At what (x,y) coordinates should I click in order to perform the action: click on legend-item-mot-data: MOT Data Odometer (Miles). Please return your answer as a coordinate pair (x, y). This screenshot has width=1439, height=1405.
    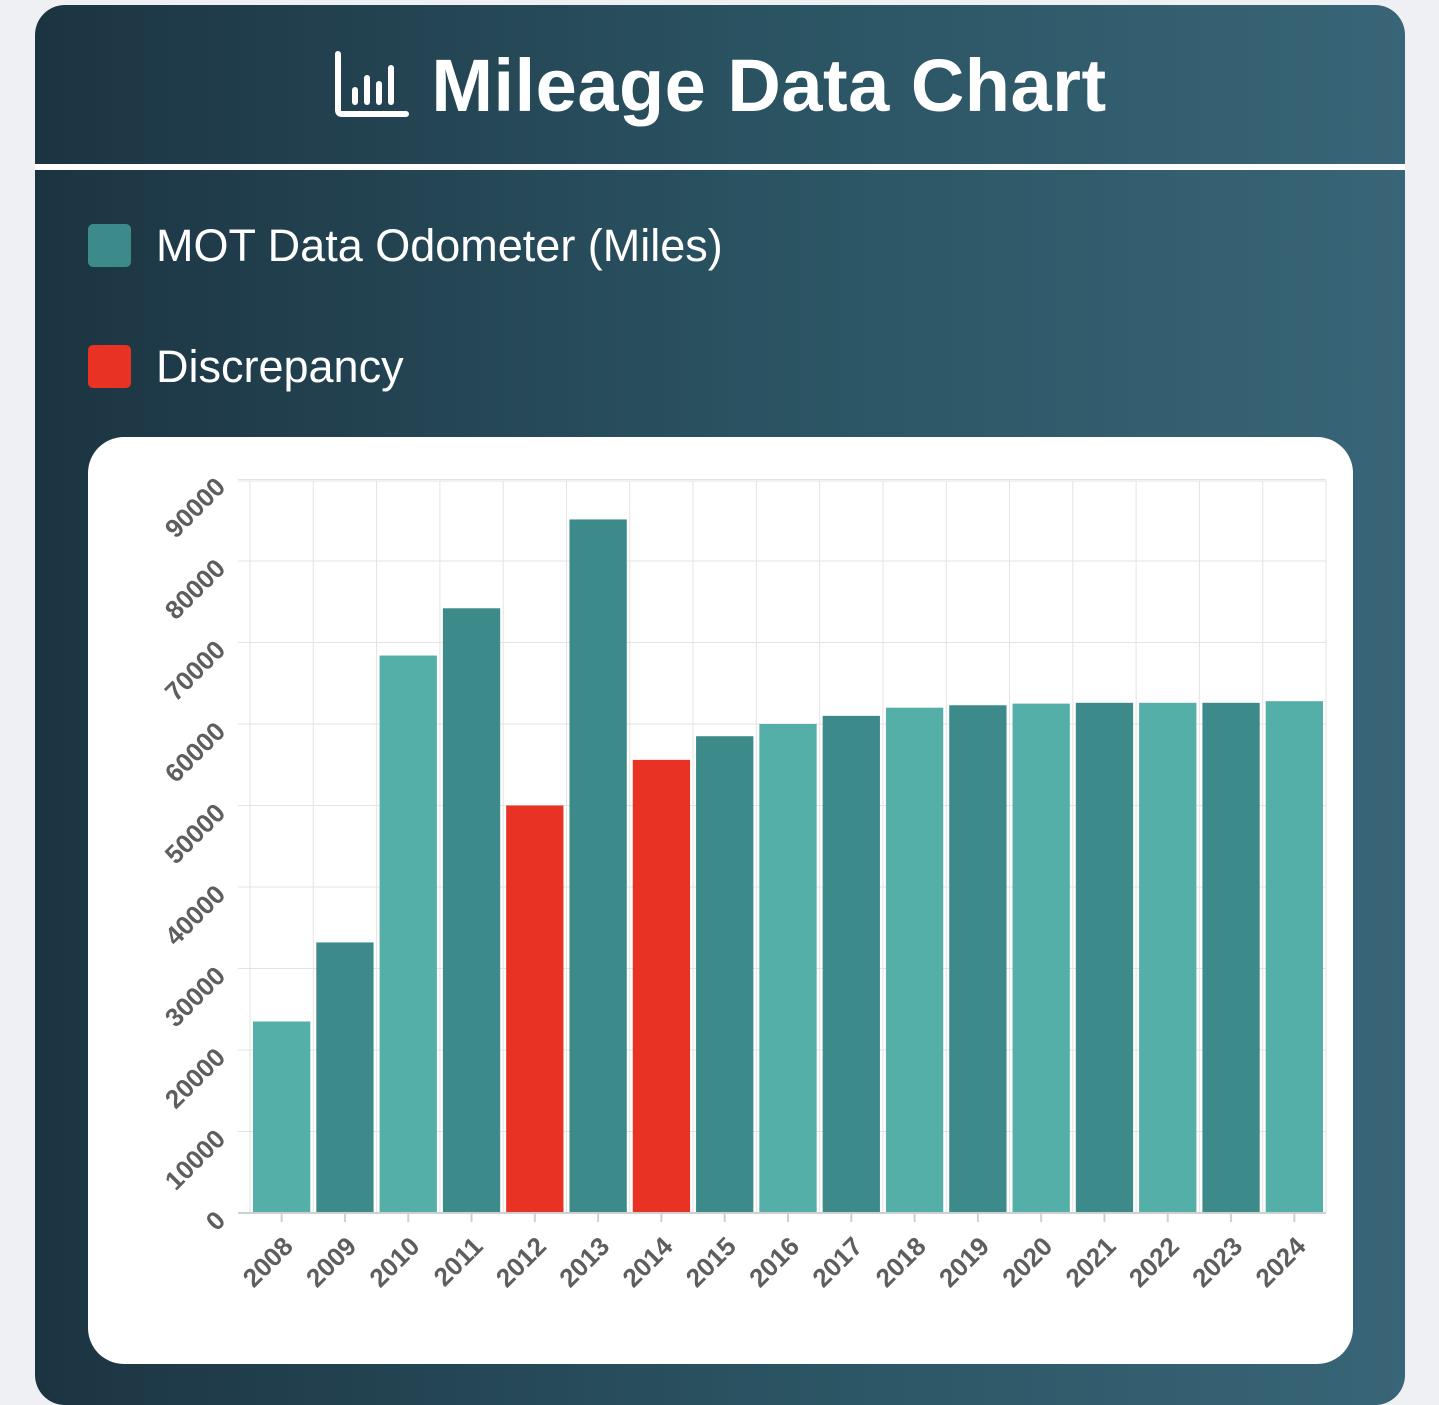
    Looking at the image, I should click on (405, 245).